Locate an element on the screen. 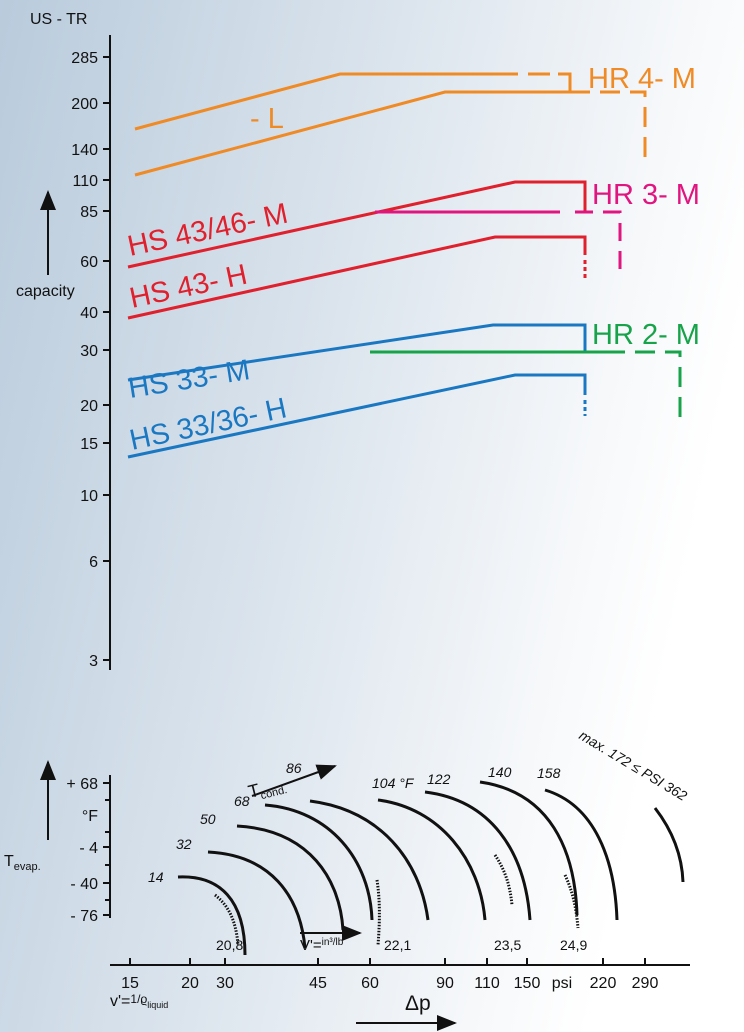 This screenshot has width=744, height=1032. arc-label: 14 is located at coordinates (156, 877).